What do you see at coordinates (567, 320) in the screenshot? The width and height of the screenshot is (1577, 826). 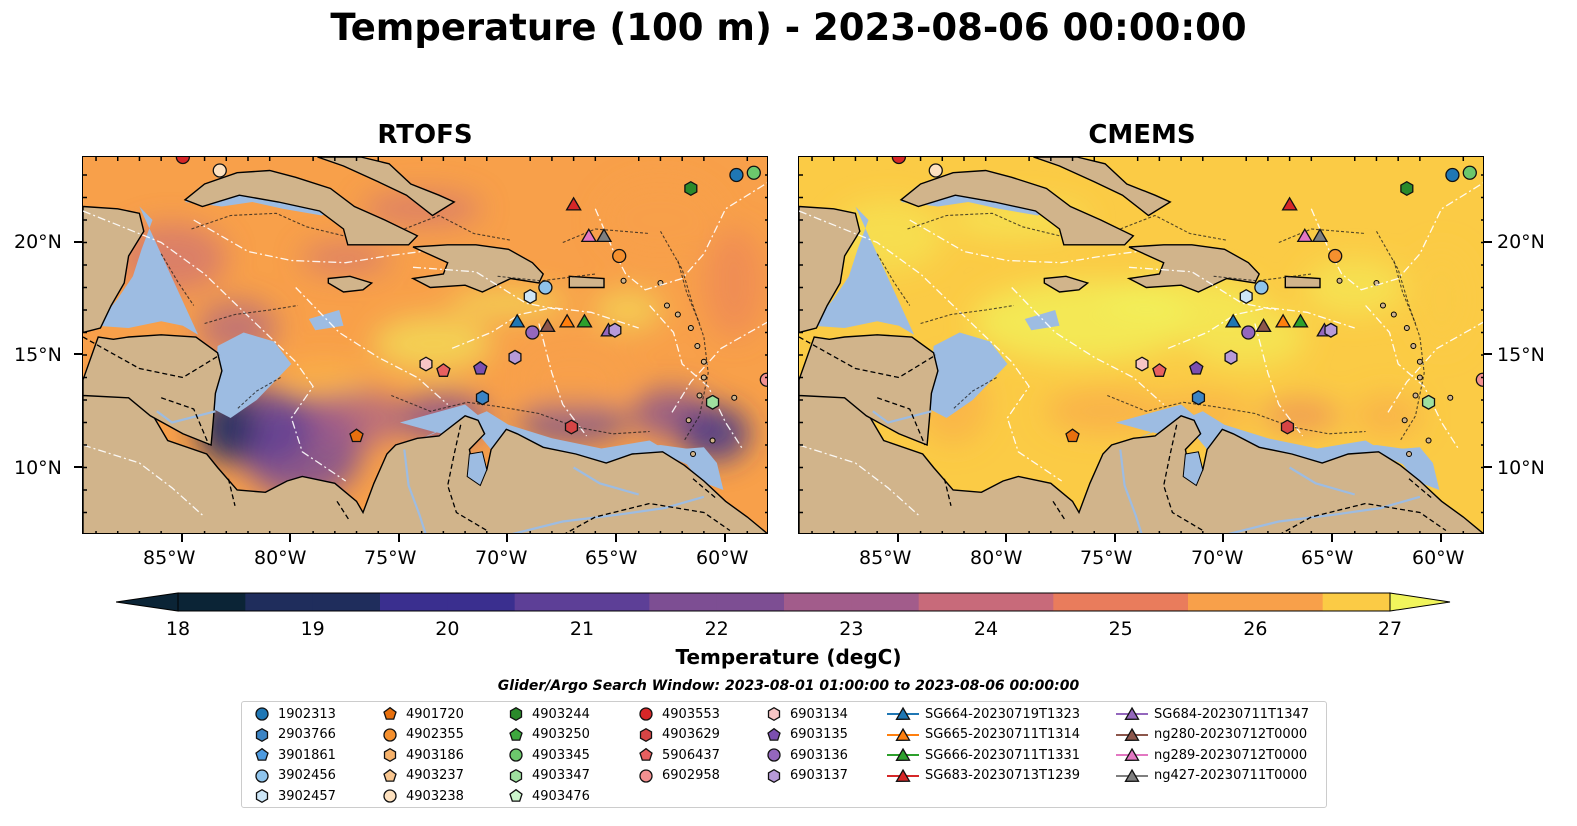 I see `map-marker-SG665-20230711T1314` at bounding box center [567, 320].